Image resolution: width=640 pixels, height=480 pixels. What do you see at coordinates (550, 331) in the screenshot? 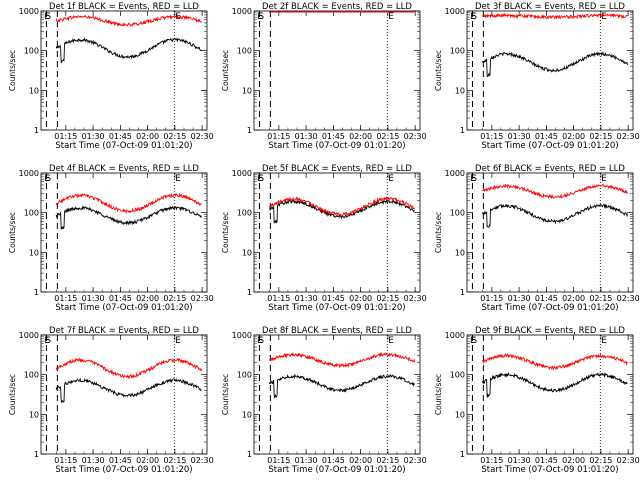
I see `panel-title: Det 9f BLACK = Events, RED = LLD` at bounding box center [550, 331].